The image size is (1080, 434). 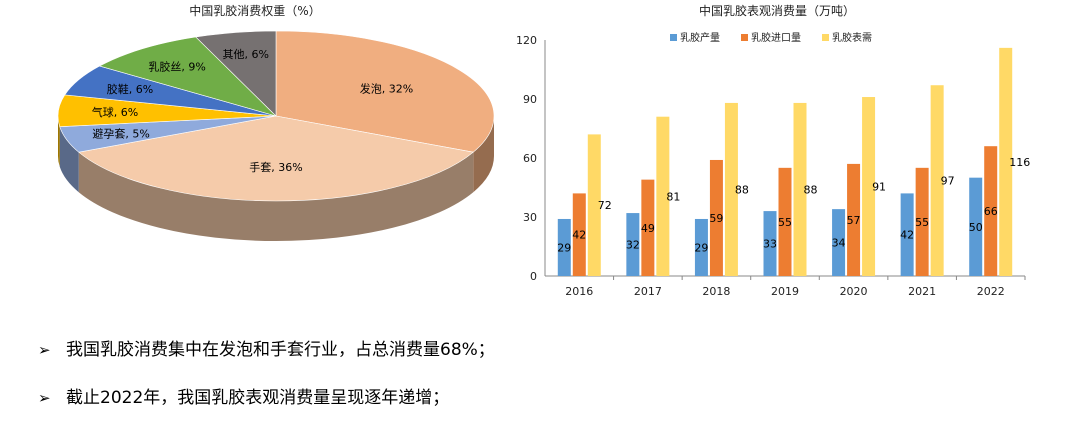 What do you see at coordinates (533, 276) in the screenshot?
I see `y-tick-label: 0` at bounding box center [533, 276].